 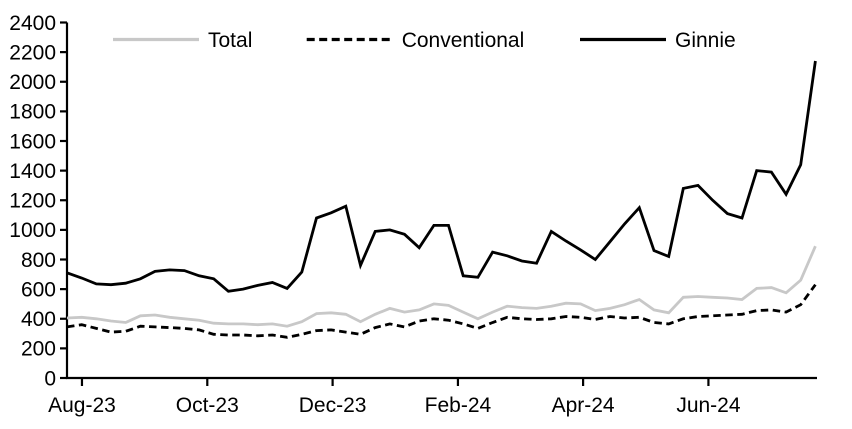 What do you see at coordinates (38, 260) in the screenshot?
I see `y-tick-label: 800` at bounding box center [38, 260].